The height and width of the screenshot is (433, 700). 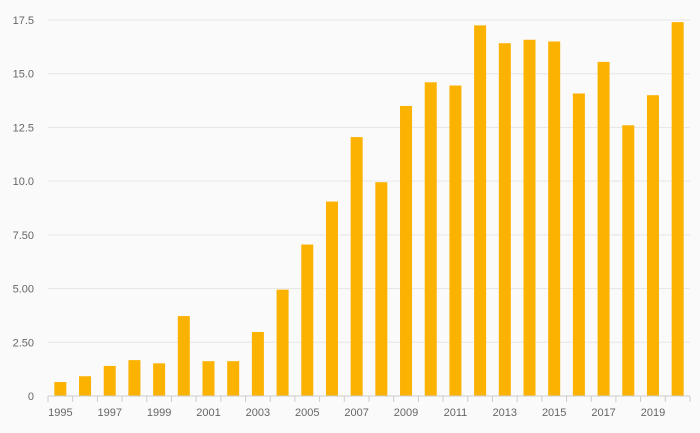 What do you see at coordinates (23, 343) in the screenshot?
I see `y-tick-label: 2.50` at bounding box center [23, 343].